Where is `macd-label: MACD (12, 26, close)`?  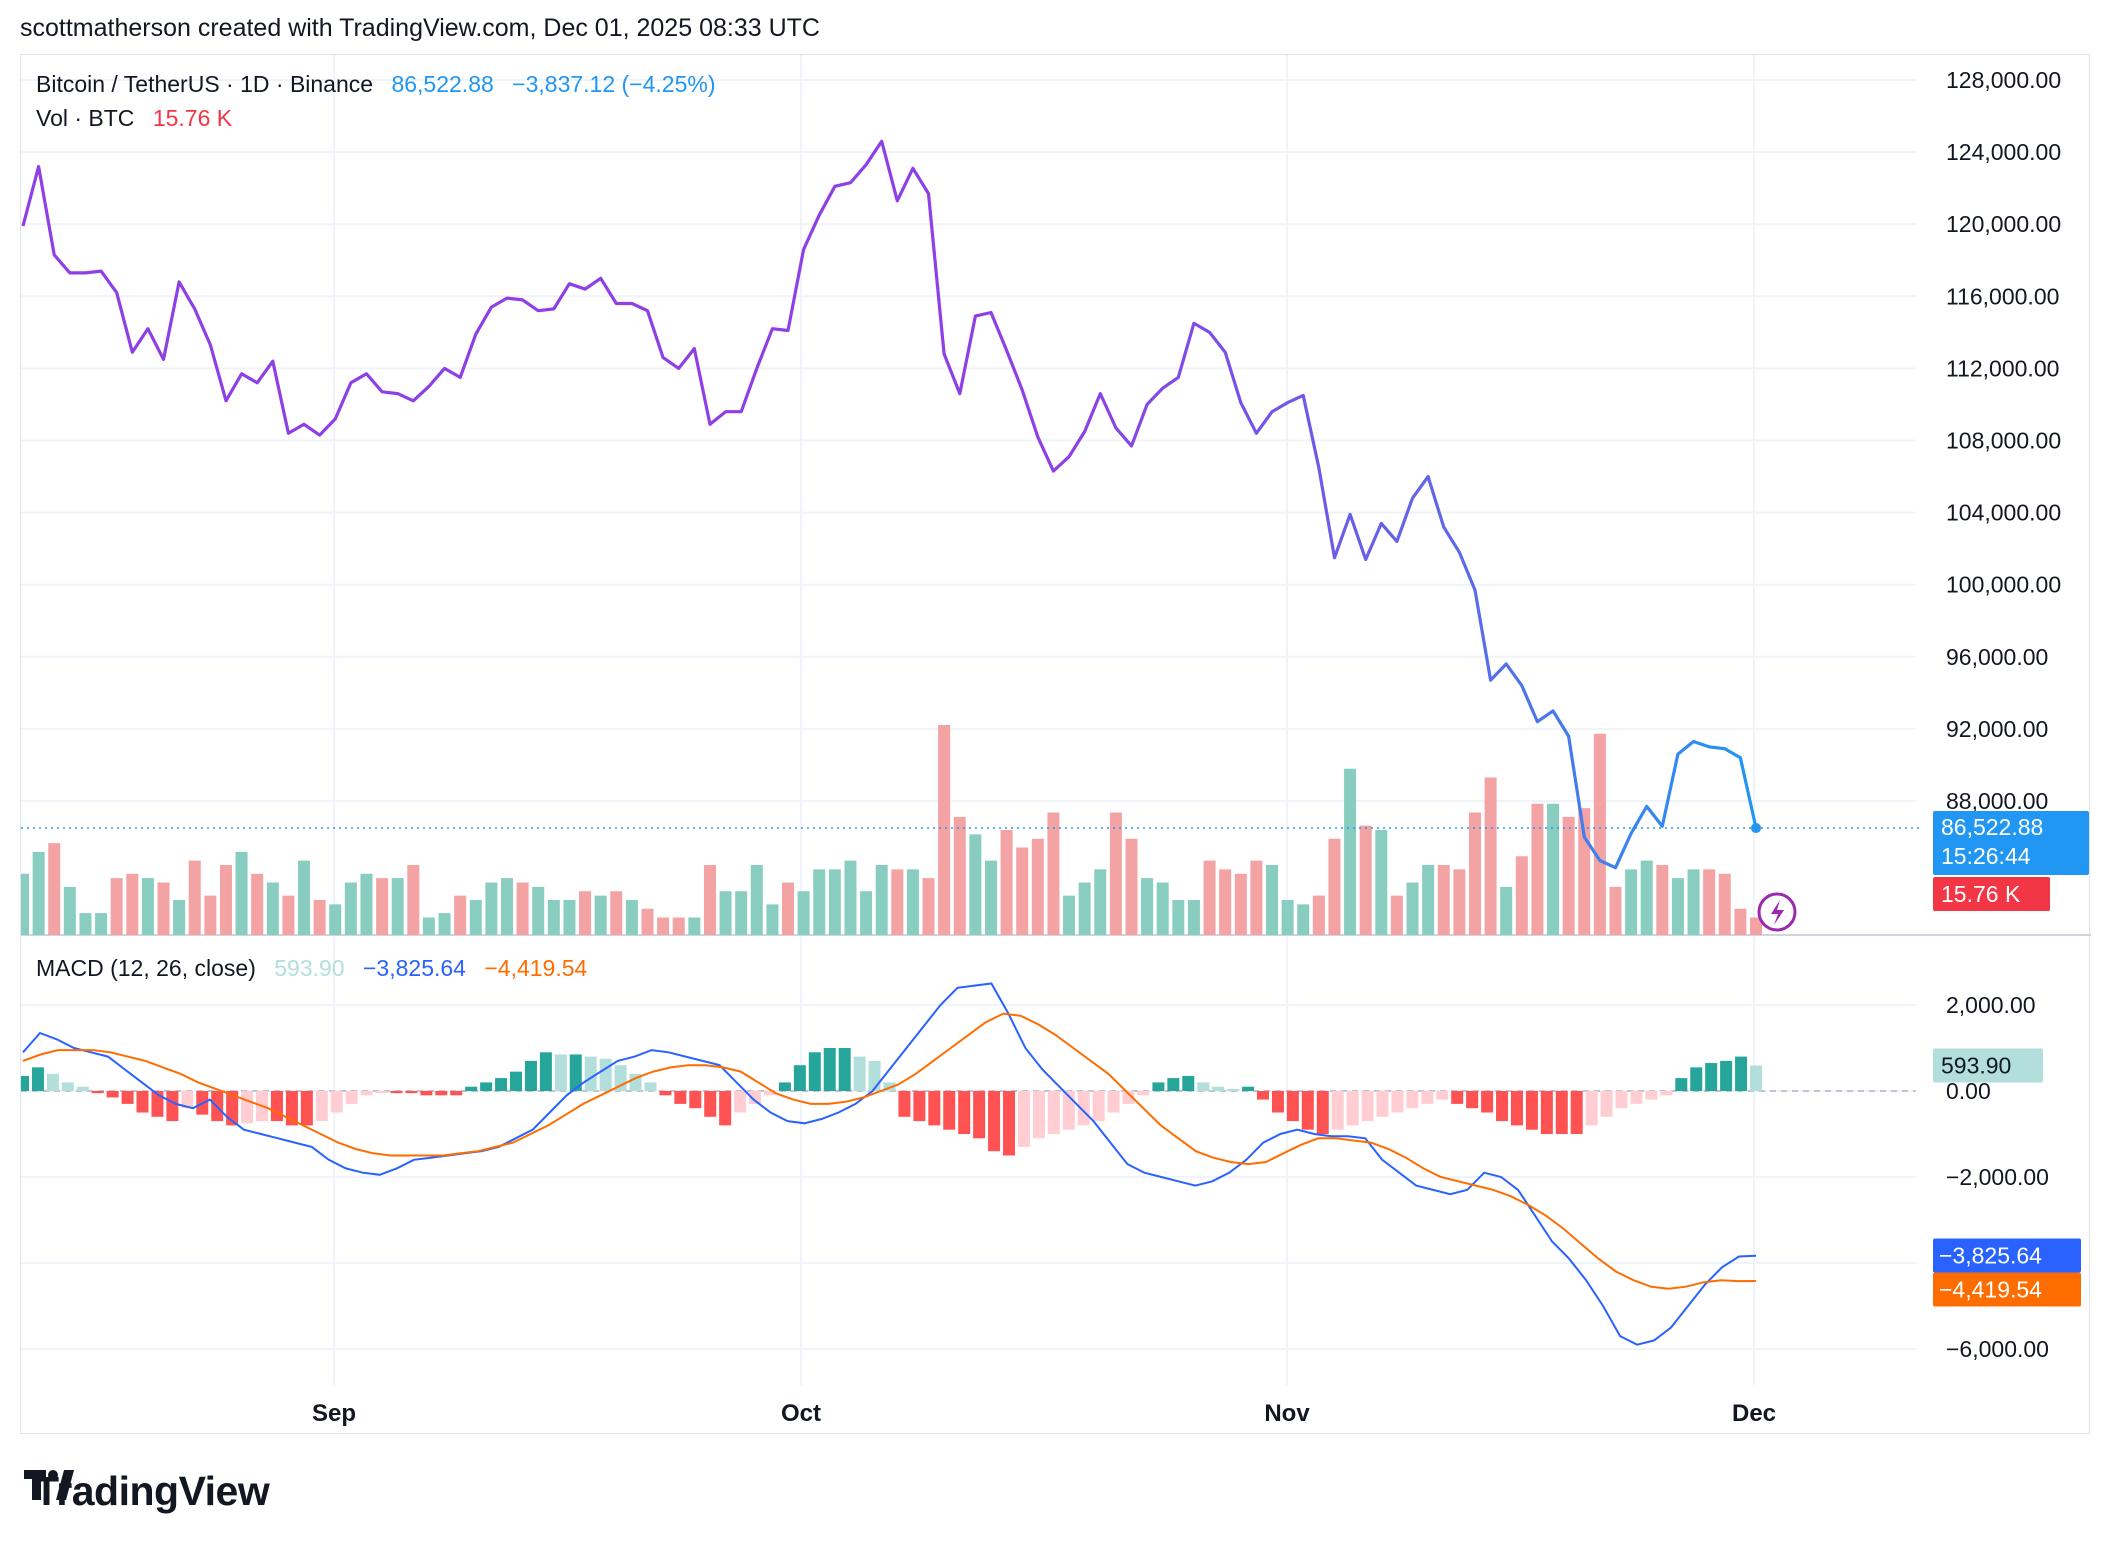 macd-label: MACD (12, 26, close) is located at coordinates (146, 968).